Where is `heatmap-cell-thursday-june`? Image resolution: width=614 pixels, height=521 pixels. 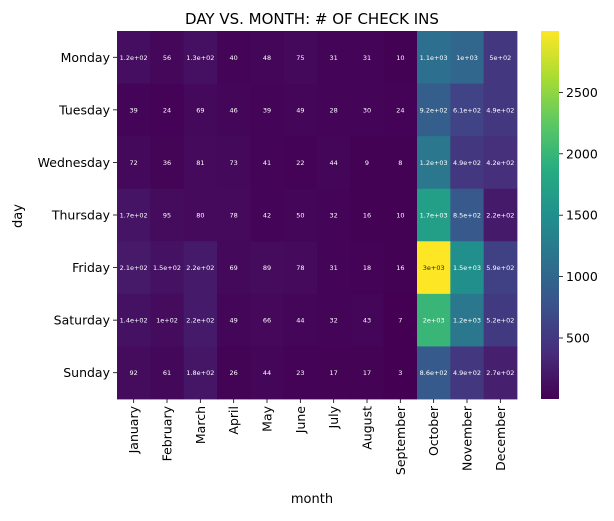 heatmap-cell-thursday-june is located at coordinates (300, 215).